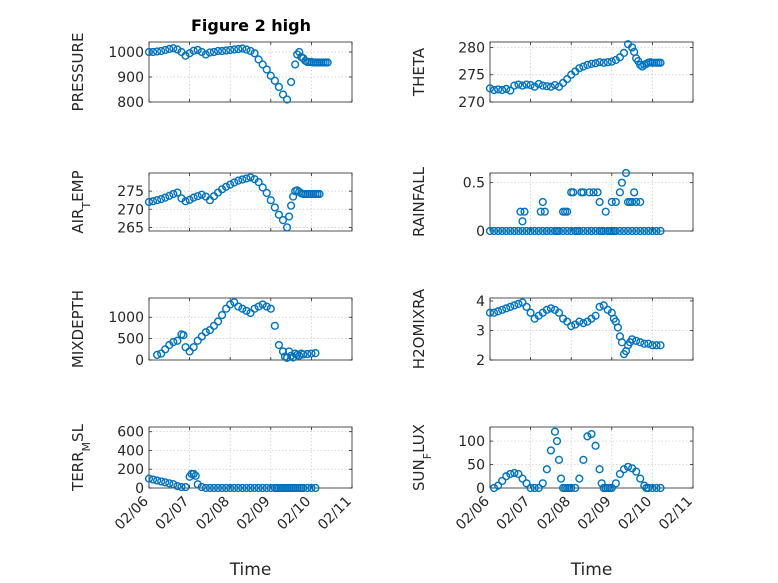  I want to click on y-axis-label: AIRTEMP, so click(81, 201).